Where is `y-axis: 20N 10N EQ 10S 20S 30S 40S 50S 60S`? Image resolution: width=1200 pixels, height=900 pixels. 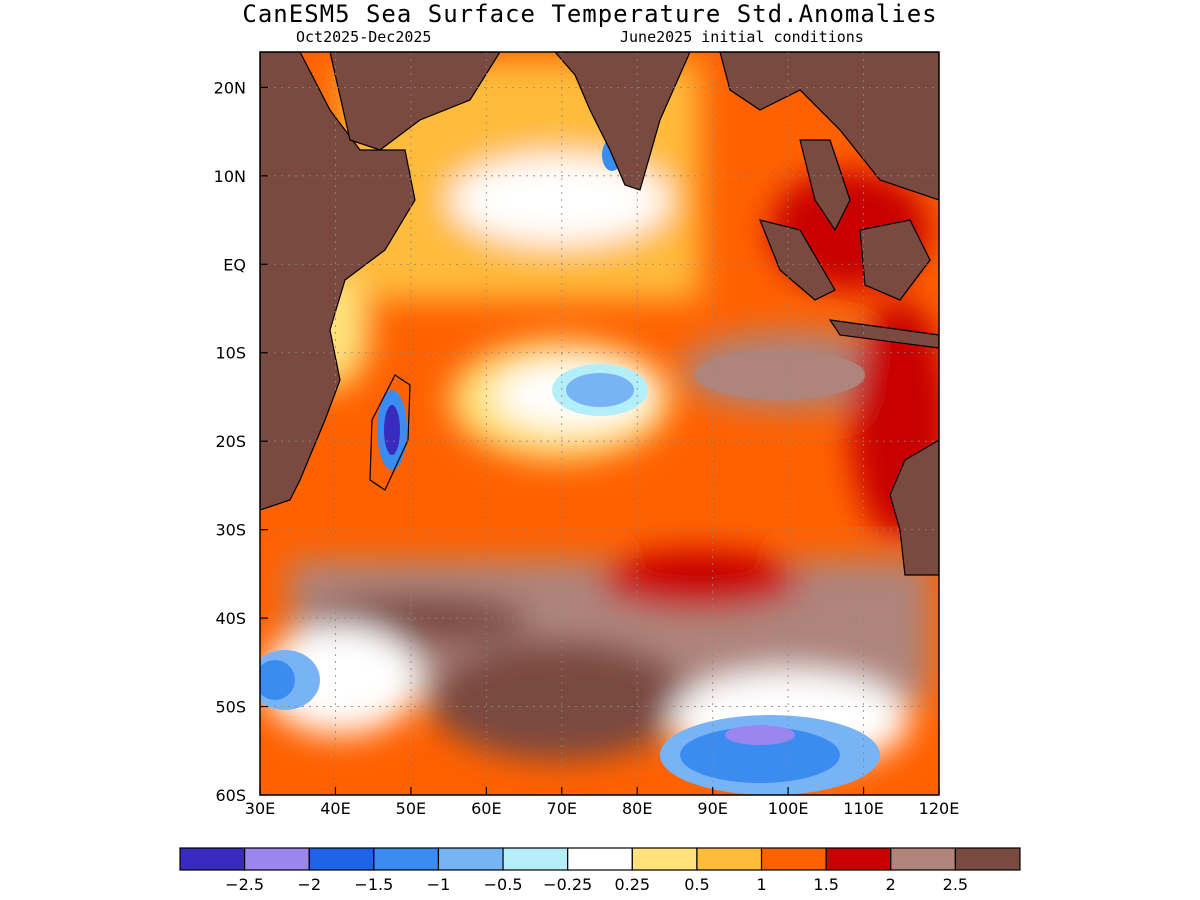 y-axis: 20N 10N EQ 10S 20S 30S 40S 50S 60S is located at coordinates (241, 441).